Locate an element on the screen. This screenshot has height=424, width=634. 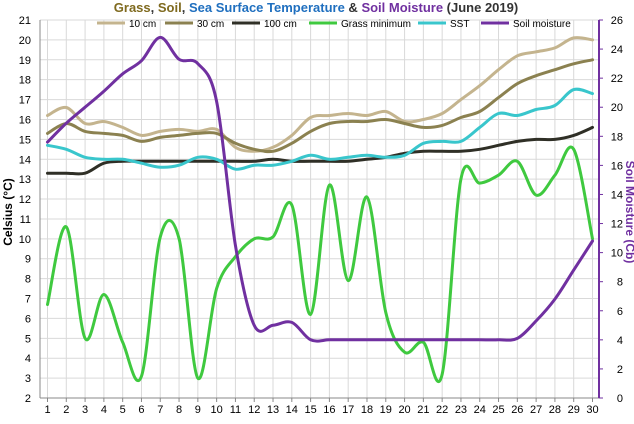
x-tick-label: 23 is located at coordinates (461, 410).